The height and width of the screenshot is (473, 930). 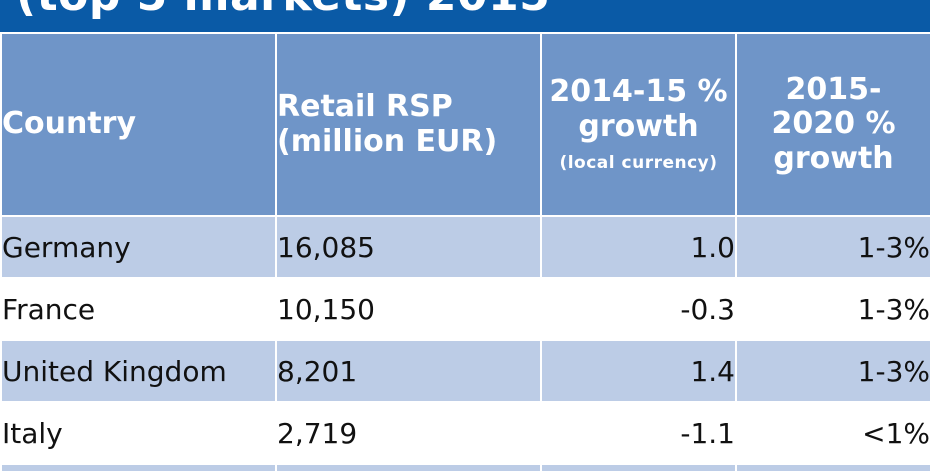 What do you see at coordinates (138, 247) in the screenshot?
I see `cell-country: Germany` at bounding box center [138, 247].